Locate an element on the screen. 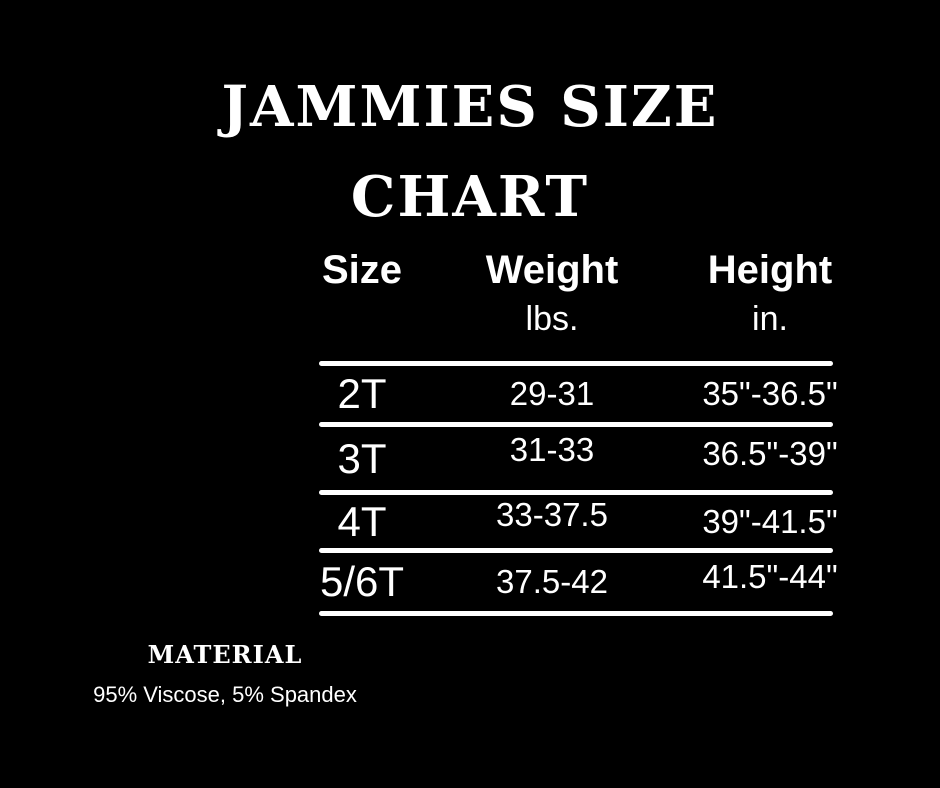 This screenshot has width=940, height=788. column-header-weight: Weight is located at coordinates (552, 270).